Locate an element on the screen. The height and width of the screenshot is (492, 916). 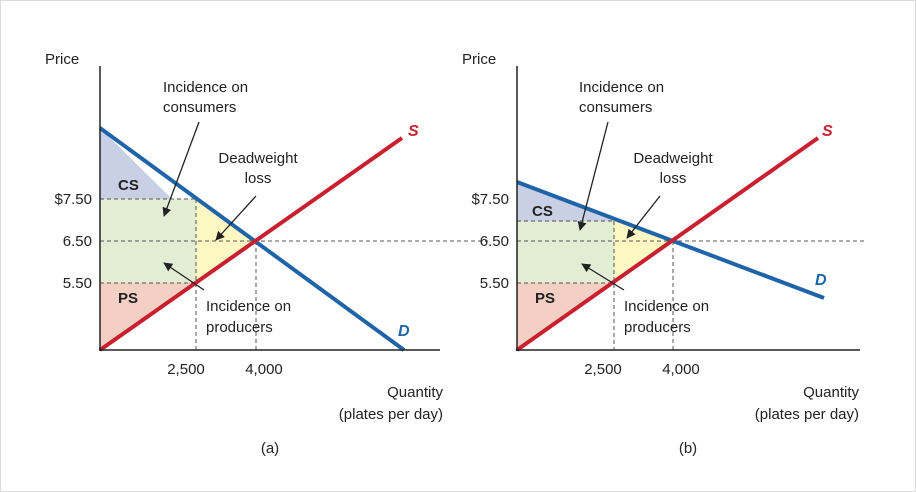
panel-caption: (a) is located at coordinates (270, 448).